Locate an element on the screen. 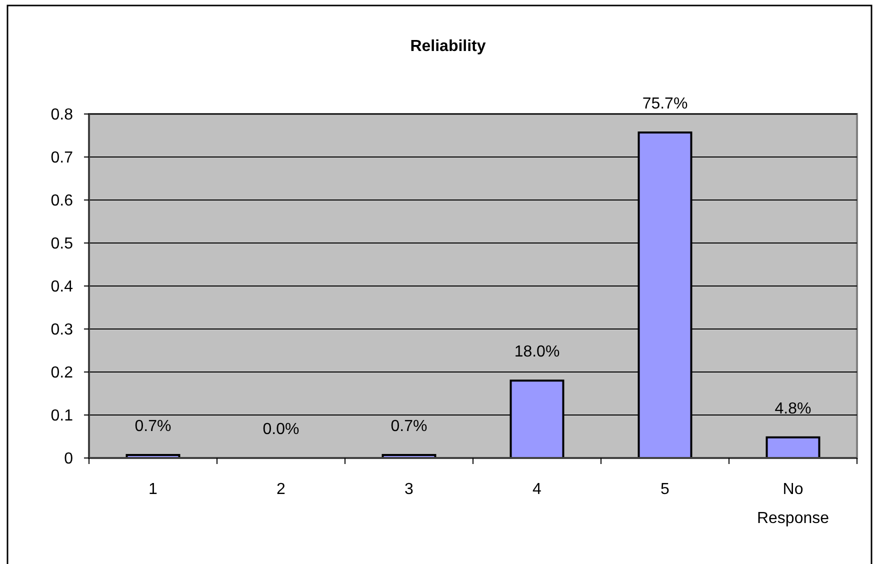 This screenshot has width=879, height=564. y-tick-label: 0.2 is located at coordinates (62, 373).